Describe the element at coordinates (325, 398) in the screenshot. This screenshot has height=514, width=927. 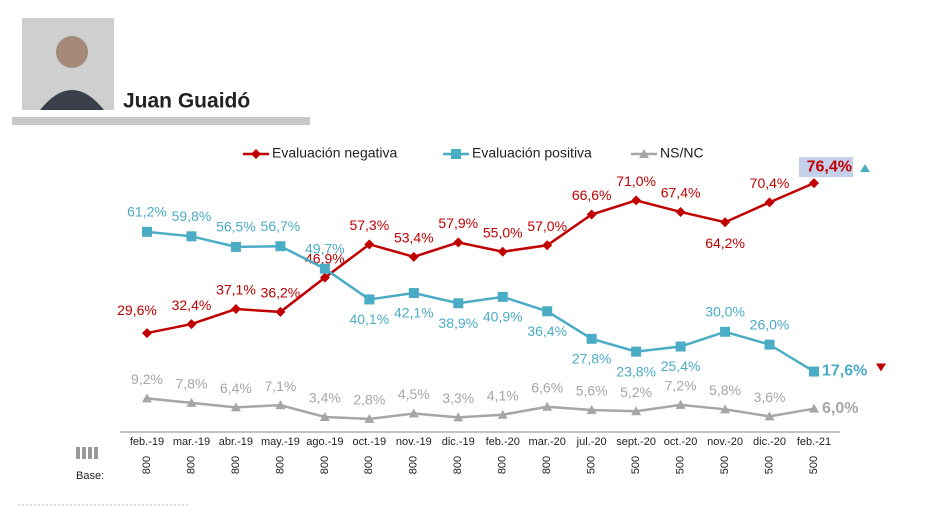
I see `data-label: 3,4%` at that location.